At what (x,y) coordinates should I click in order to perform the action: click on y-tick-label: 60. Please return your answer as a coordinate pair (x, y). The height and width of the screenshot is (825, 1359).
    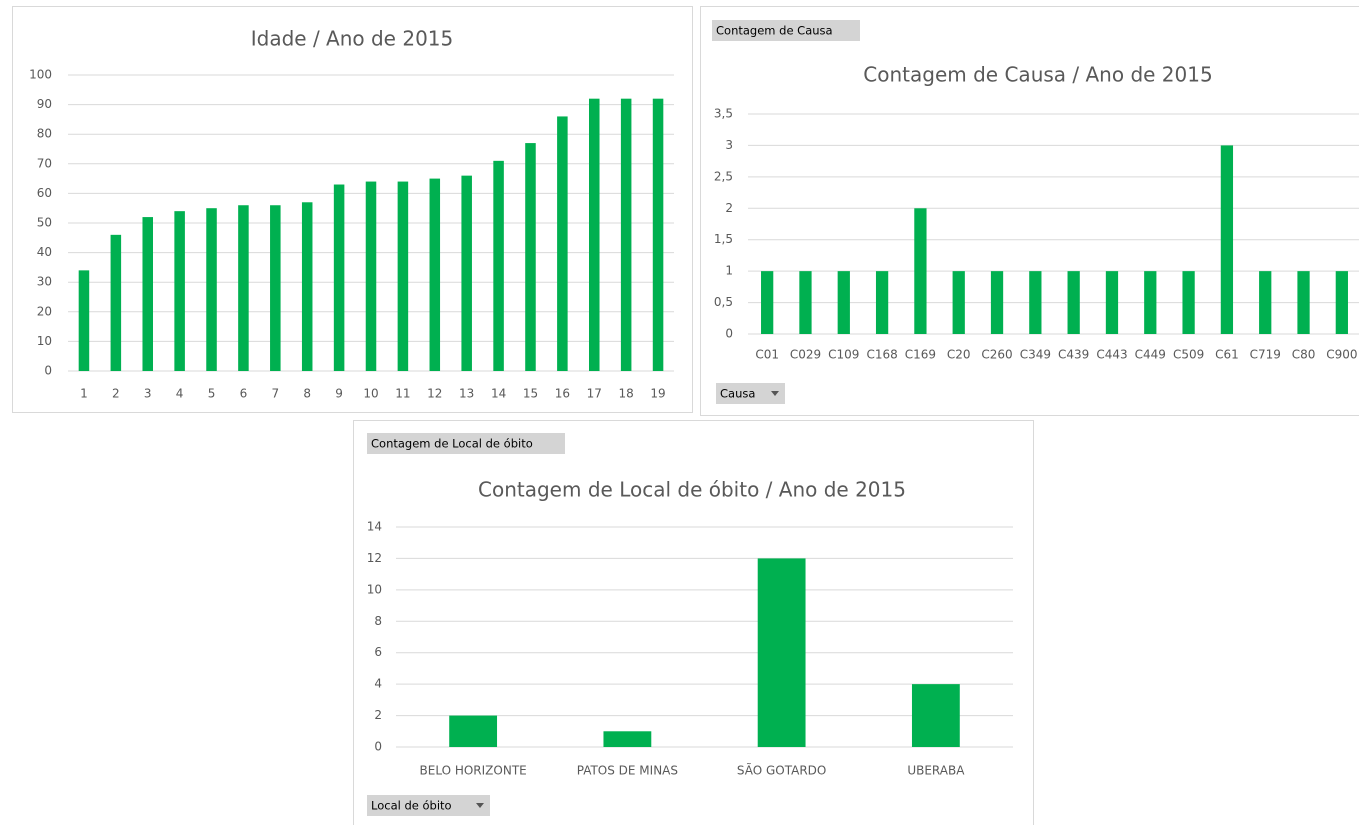
    Looking at the image, I should click on (44, 193).